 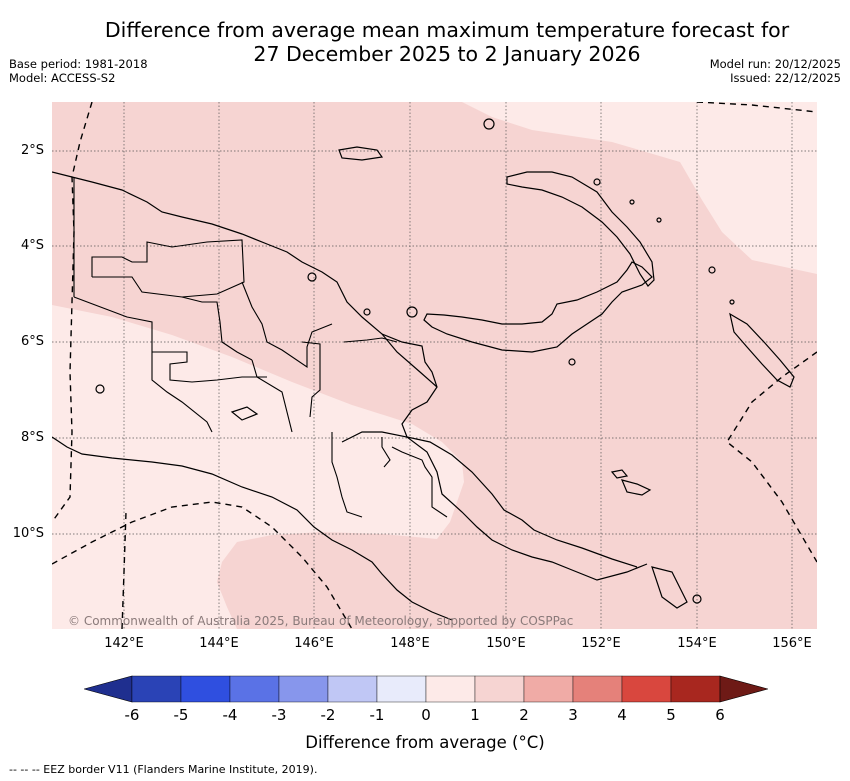 What do you see at coordinates (601, 643) in the screenshot?
I see `lon-label-152e: 152°E` at bounding box center [601, 643].